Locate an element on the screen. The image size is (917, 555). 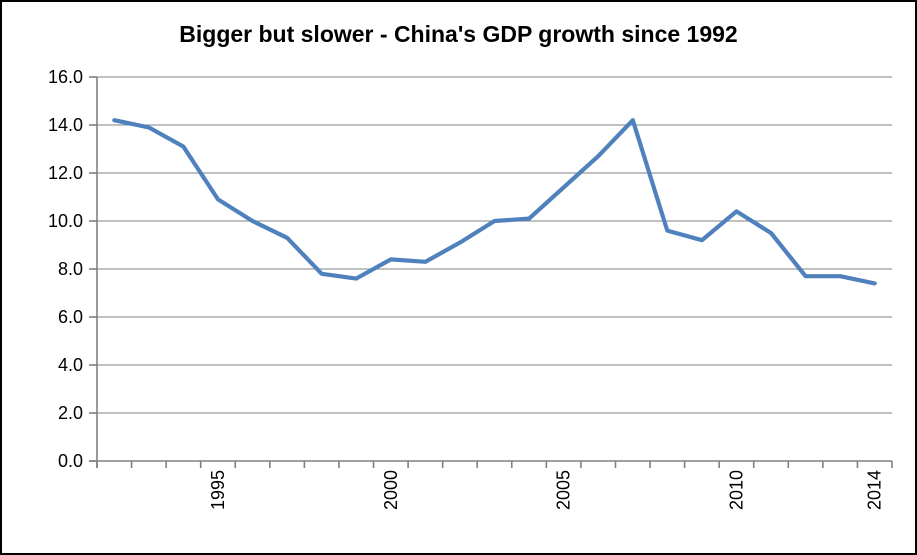
y-axis-label: 12.0 is located at coordinates (65, 173).